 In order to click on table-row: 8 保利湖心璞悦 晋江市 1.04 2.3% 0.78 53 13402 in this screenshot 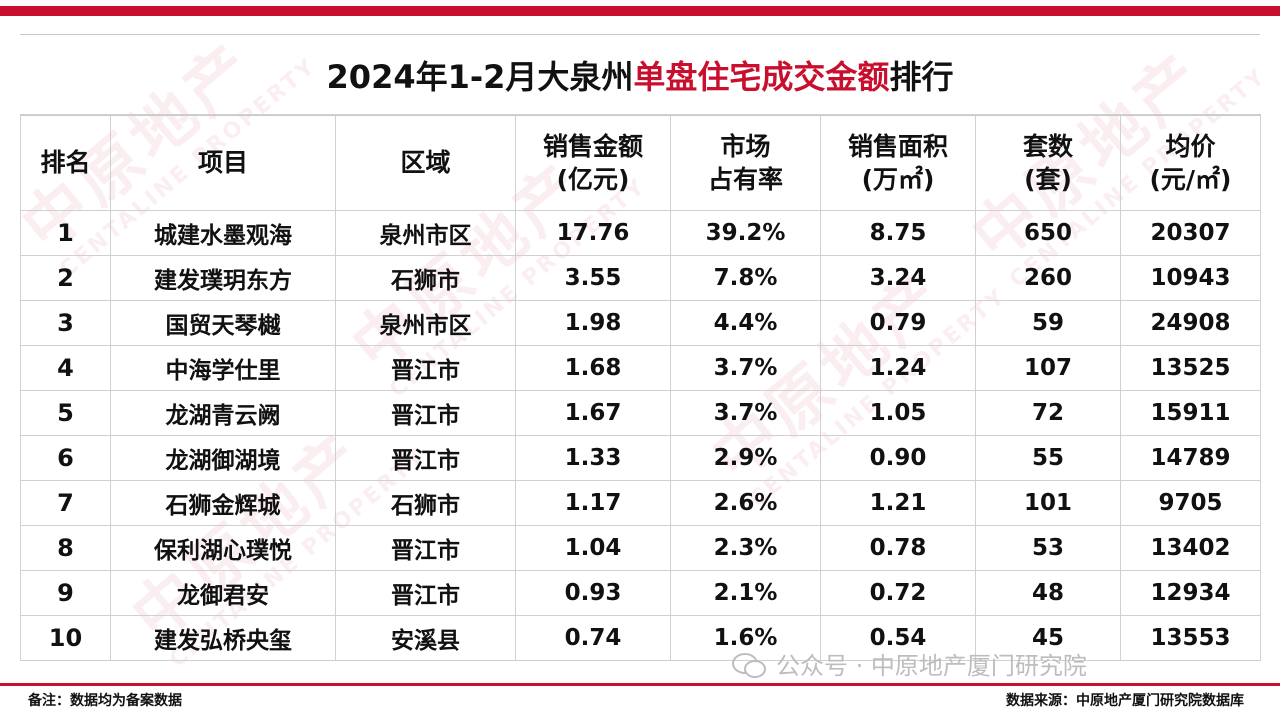, I will do `click(640, 548)`.